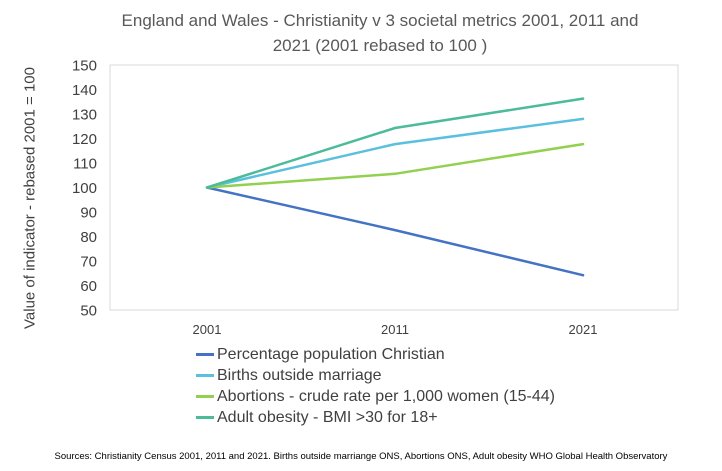  I want to click on y-tick-label: 60, so click(88, 286).